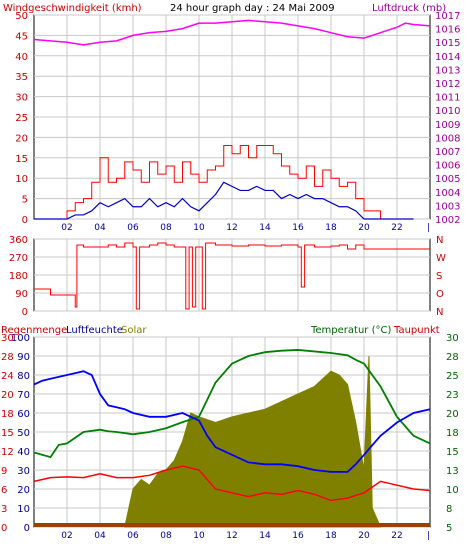 The image size is (467, 559). Describe the element at coordinates (21, 57) in the screenshot. I see `wind-tick-label: 40` at that location.